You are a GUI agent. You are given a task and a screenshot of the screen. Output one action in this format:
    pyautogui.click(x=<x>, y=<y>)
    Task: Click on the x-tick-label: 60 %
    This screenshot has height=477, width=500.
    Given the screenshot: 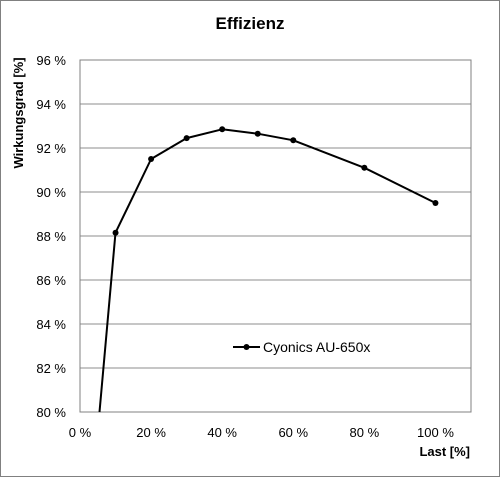 What is the action you would take?
    pyautogui.click(x=293, y=432)
    